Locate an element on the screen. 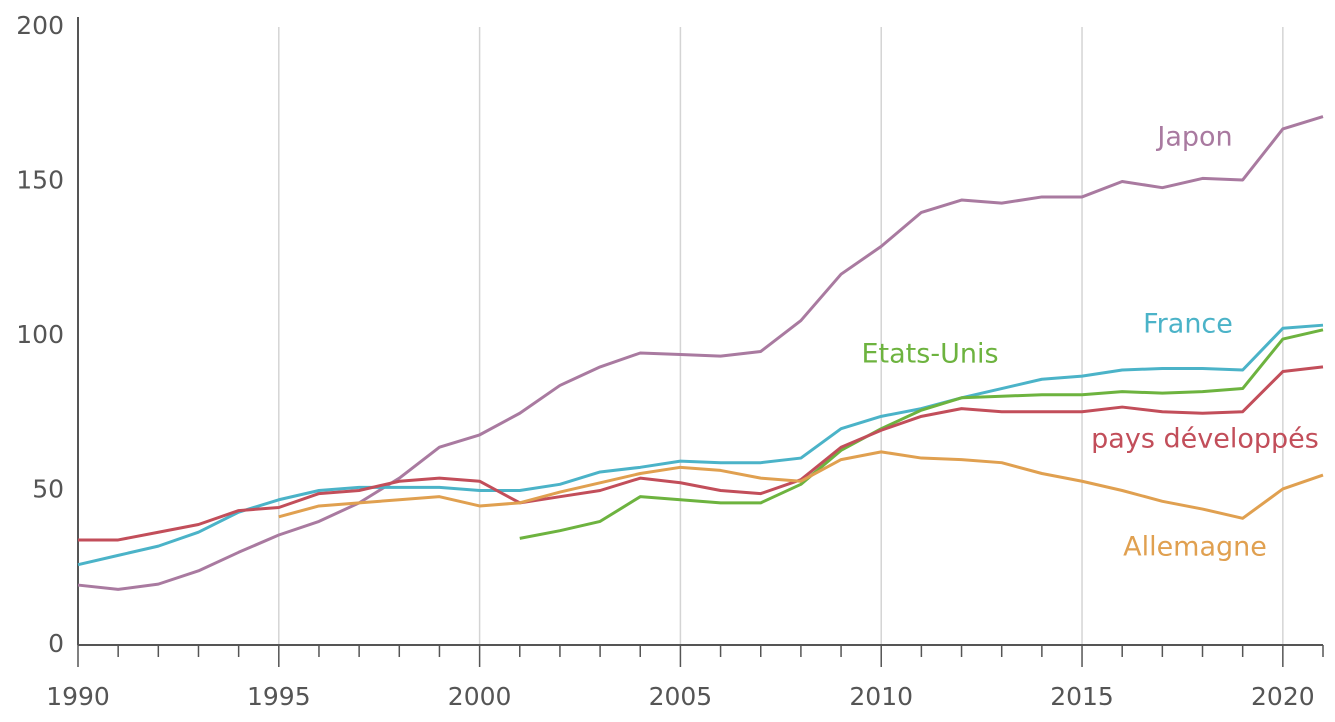 The height and width of the screenshot is (722, 1335). y-tick-label: 100 is located at coordinates (40, 334).